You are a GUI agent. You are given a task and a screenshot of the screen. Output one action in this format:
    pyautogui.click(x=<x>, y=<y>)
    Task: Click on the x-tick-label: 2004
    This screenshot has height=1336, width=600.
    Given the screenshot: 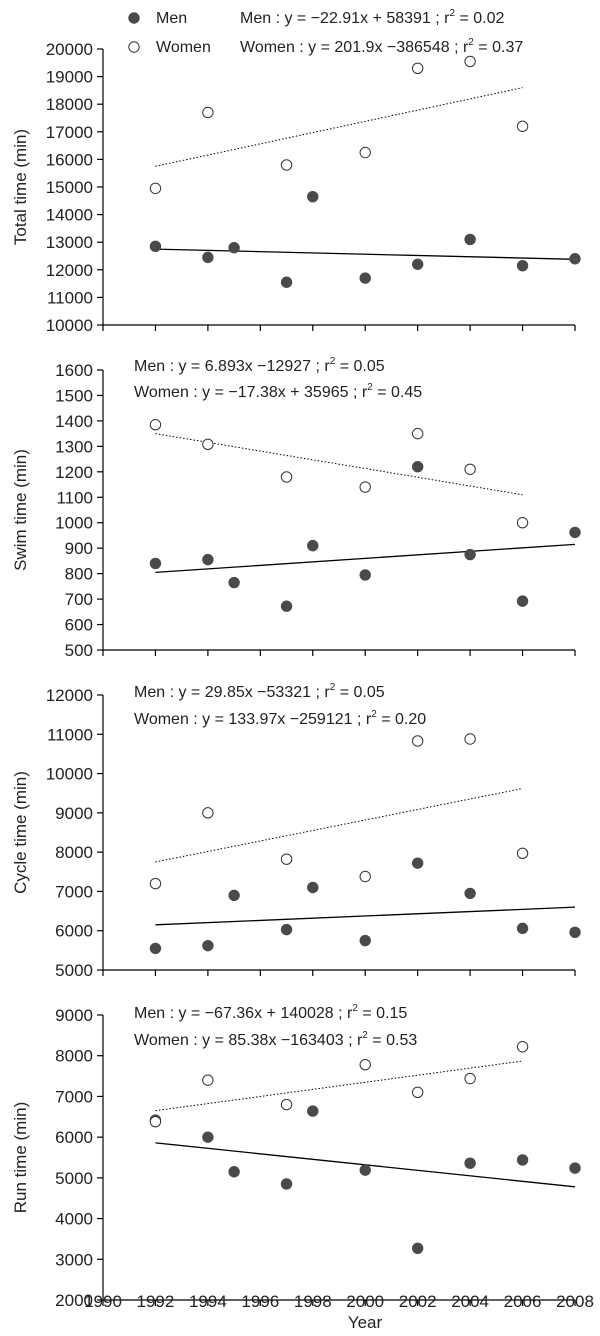 What is the action you would take?
    pyautogui.click(x=470, y=1301)
    